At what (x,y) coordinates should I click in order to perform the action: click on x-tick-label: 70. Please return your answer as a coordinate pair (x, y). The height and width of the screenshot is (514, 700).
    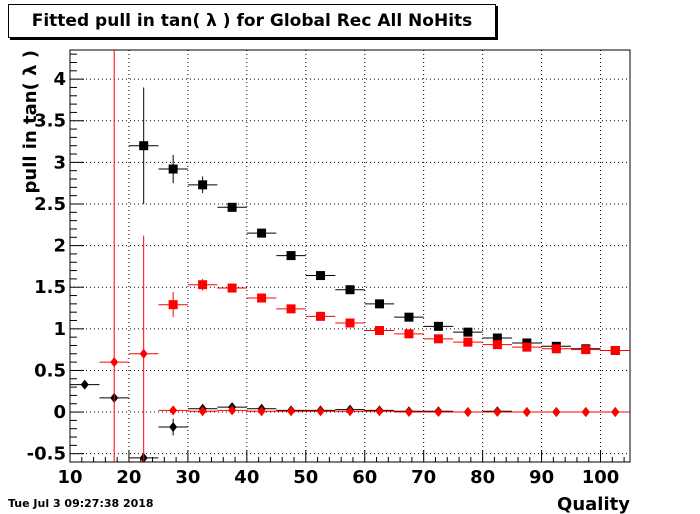
    Looking at the image, I should click on (423, 477).